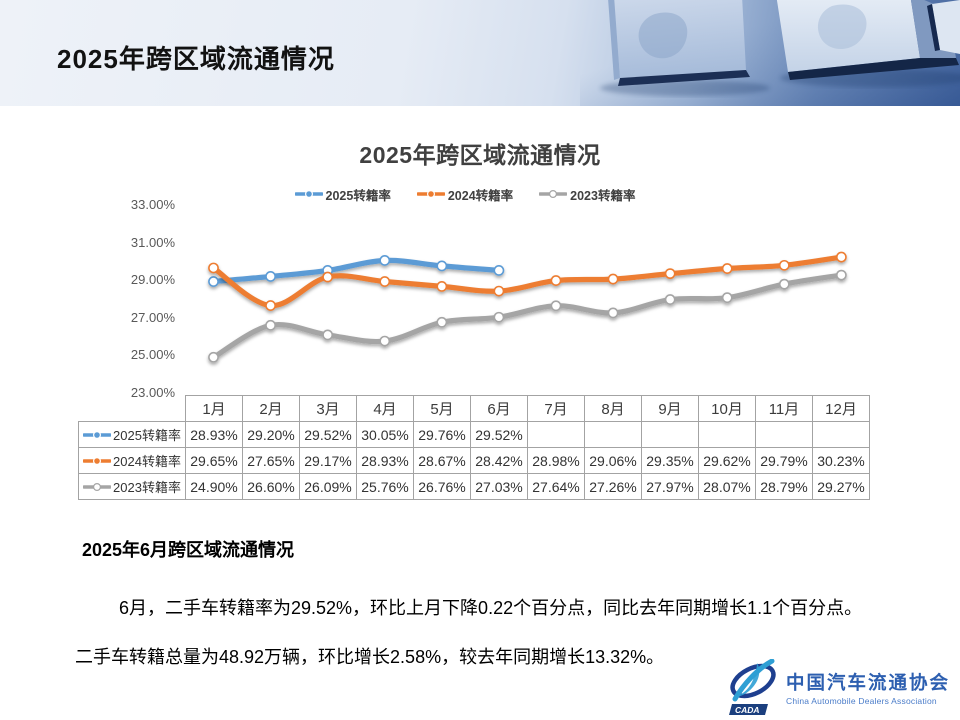  Describe the element at coordinates (271, 434) in the screenshot. I see `value-cell: 29.20%` at that location.